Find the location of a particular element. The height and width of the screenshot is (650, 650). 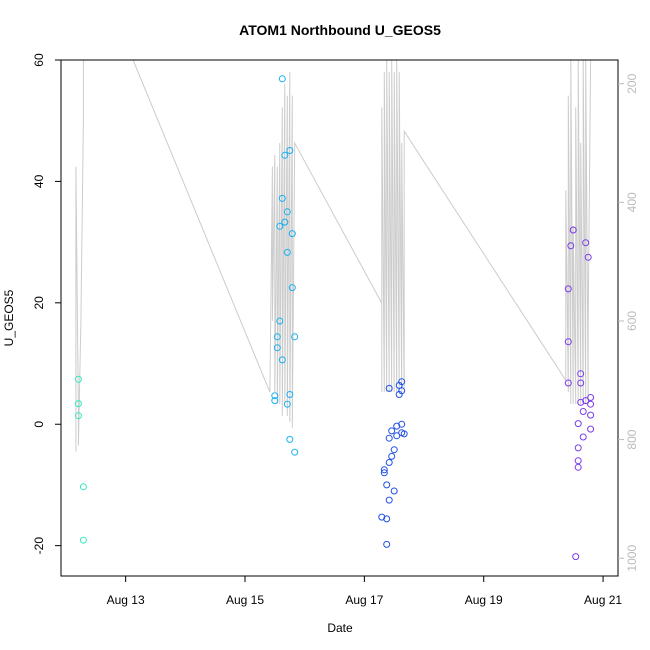

y-tick-label: 40 is located at coordinates (39, 181).